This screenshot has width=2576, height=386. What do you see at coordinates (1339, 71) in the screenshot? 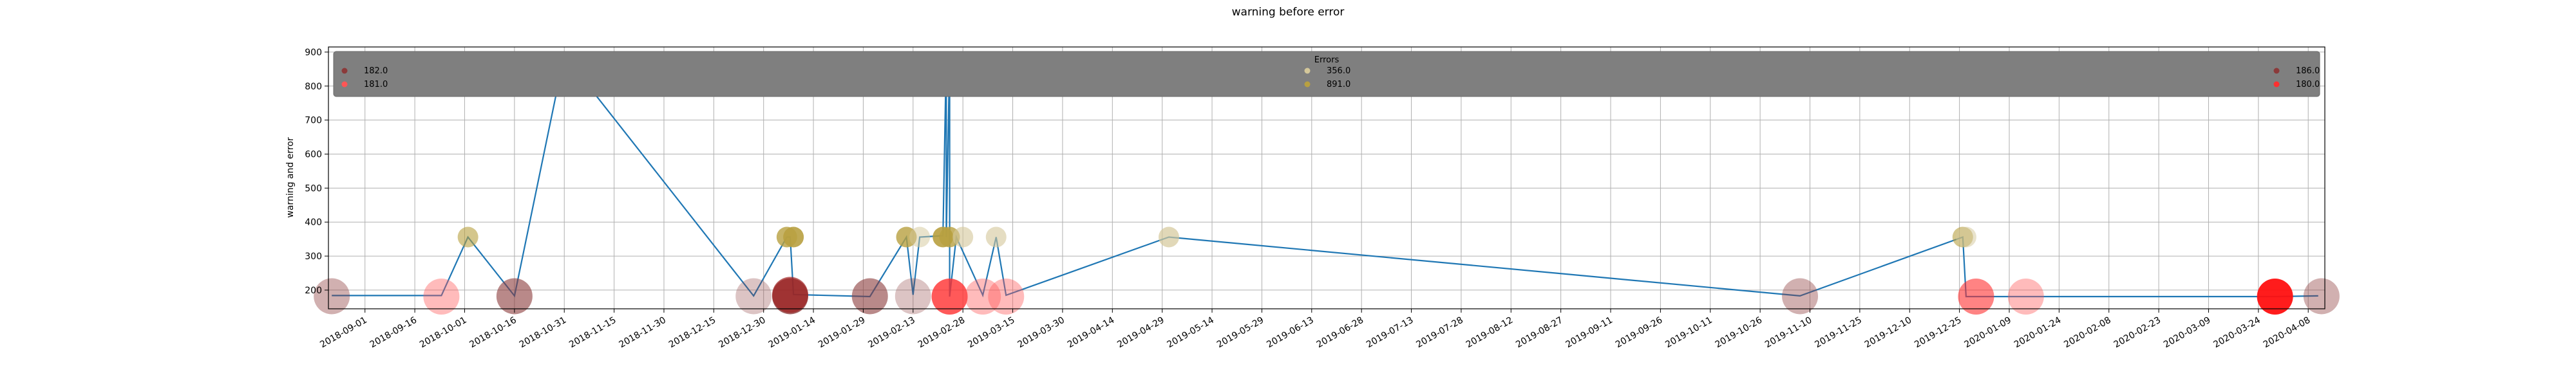
I see `legend-label: 356.0` at bounding box center [1339, 71].